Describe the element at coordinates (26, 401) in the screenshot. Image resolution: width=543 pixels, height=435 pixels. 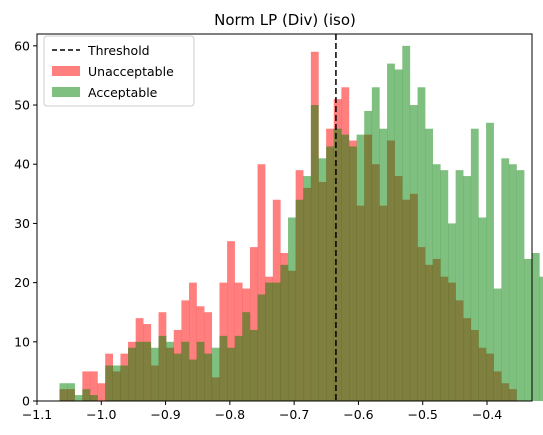
I see `y-tick-label: 0` at that location.